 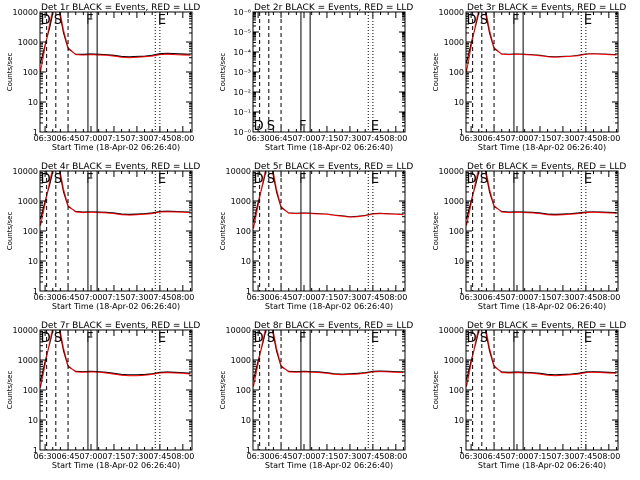 I want to click on y-tick-label: 10⁻¹, so click(x=242, y=112).